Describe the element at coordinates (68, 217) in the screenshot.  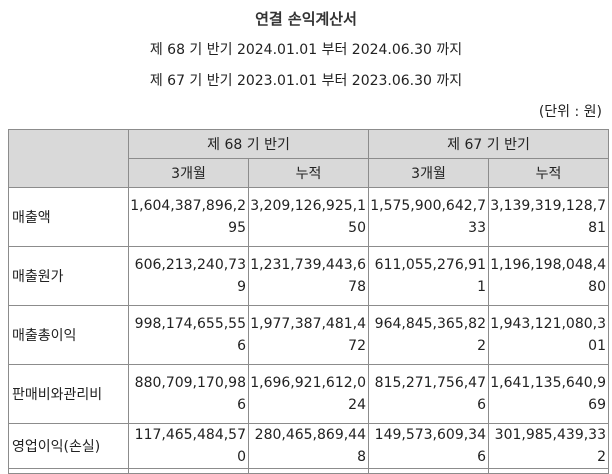
I see `row-label: 매출액` at that location.